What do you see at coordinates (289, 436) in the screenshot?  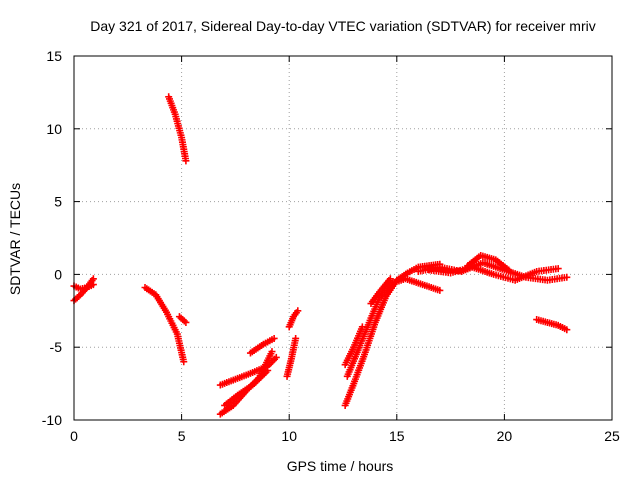 I see `x-tick-label: 10` at bounding box center [289, 436].